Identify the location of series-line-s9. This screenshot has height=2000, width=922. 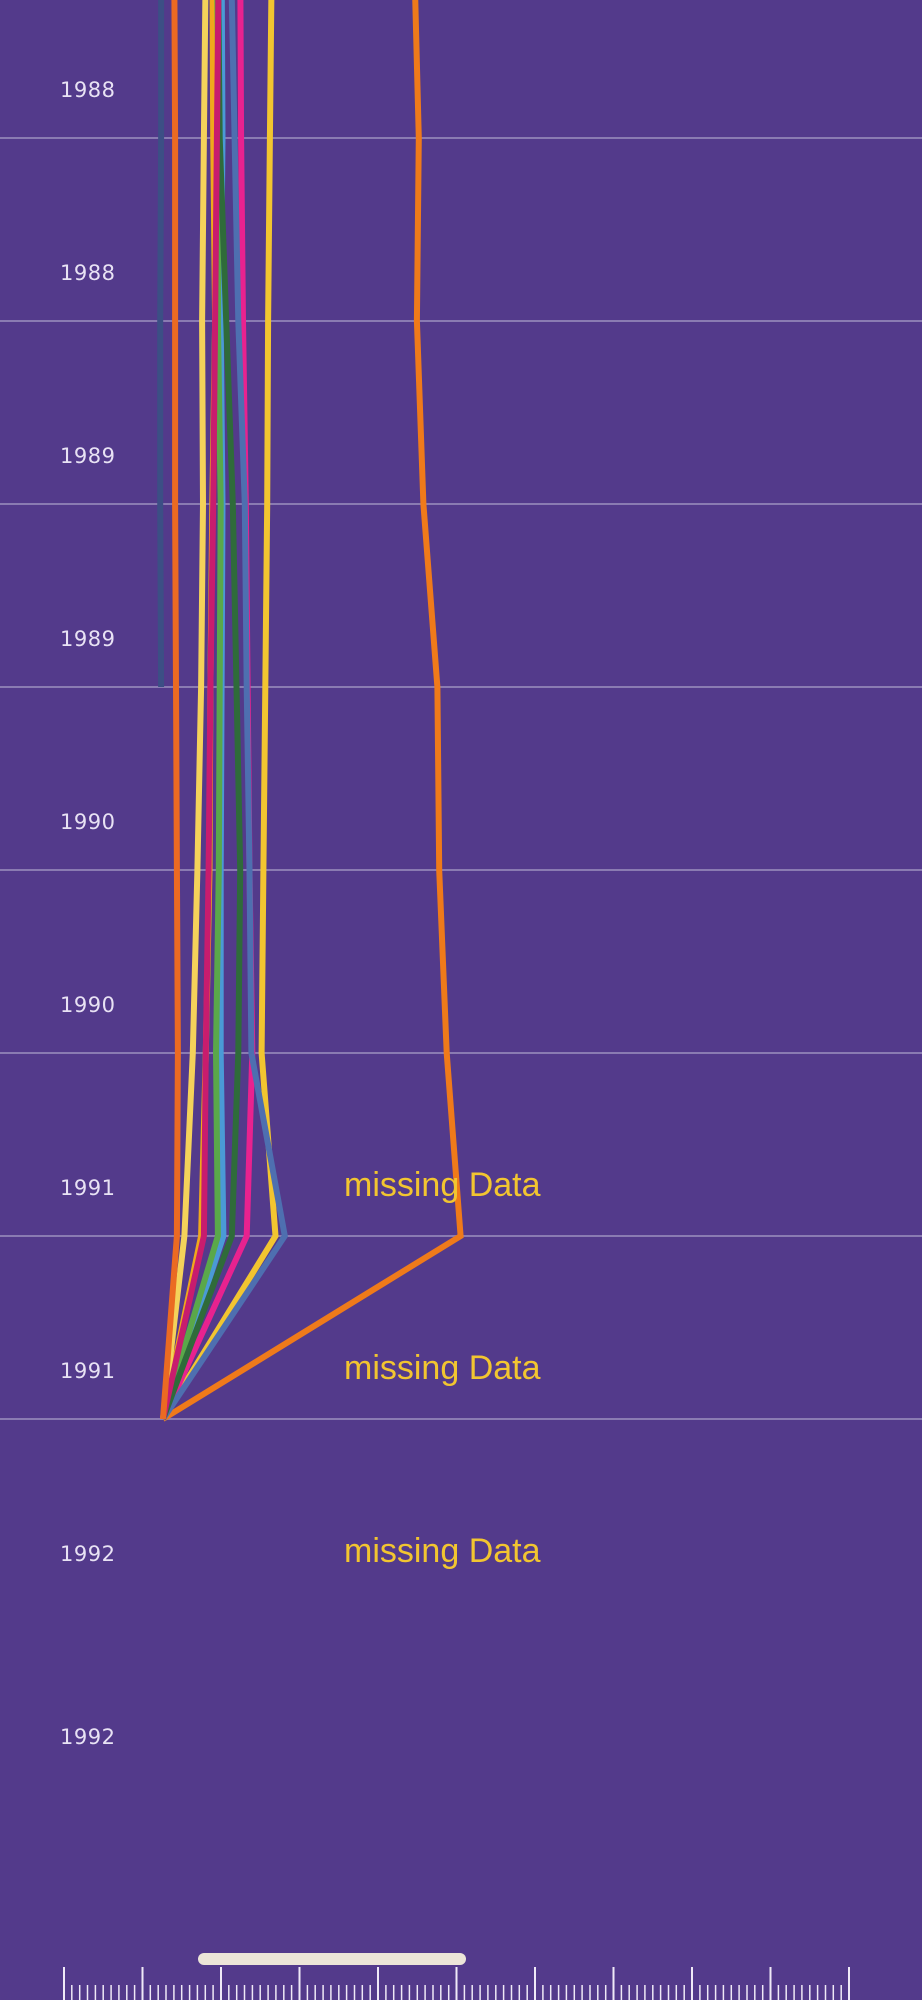
(184, 710).